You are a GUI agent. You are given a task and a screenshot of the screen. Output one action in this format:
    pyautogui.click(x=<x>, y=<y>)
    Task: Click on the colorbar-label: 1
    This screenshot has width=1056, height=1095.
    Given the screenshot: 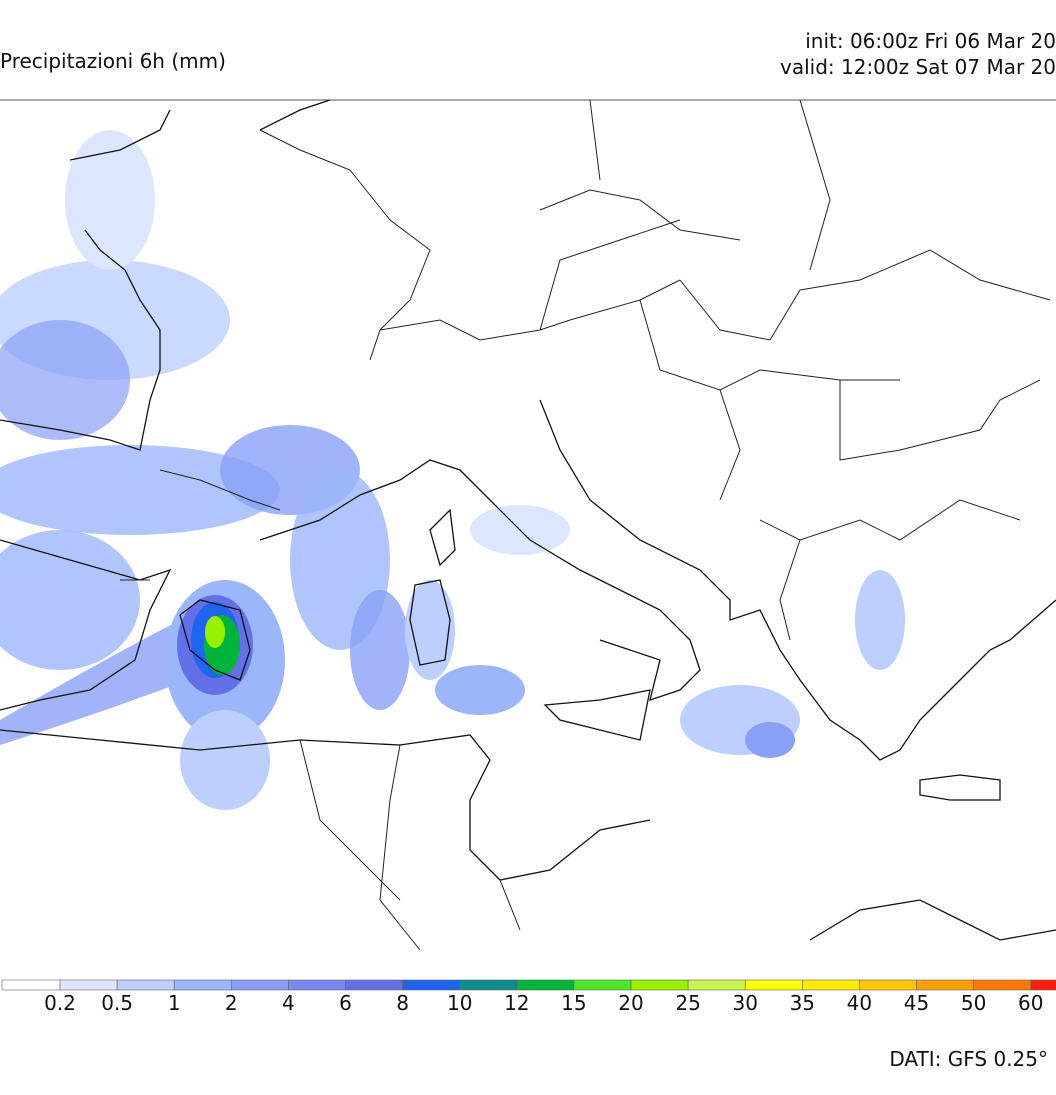 What is the action you would take?
    pyautogui.click(x=174, y=1003)
    